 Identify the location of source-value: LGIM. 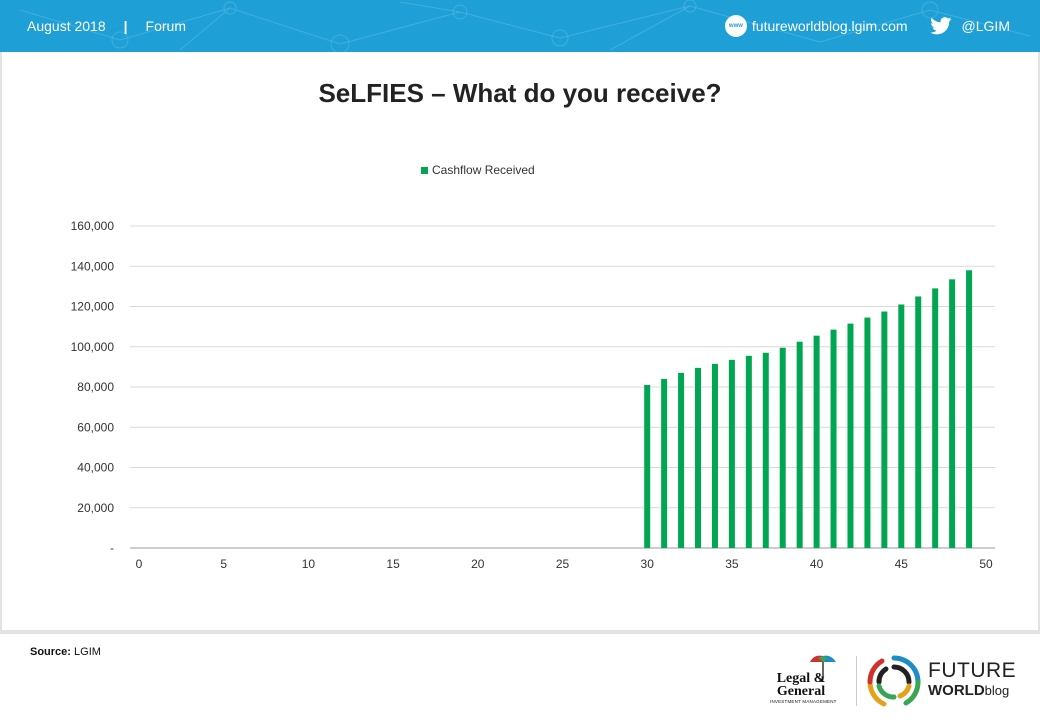
(87, 652).